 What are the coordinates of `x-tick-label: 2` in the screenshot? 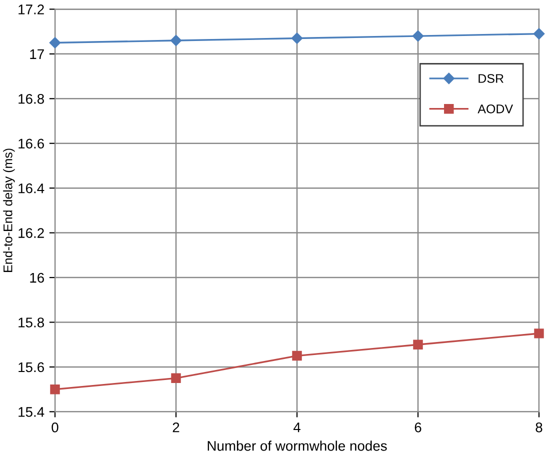 It's located at (176, 427).